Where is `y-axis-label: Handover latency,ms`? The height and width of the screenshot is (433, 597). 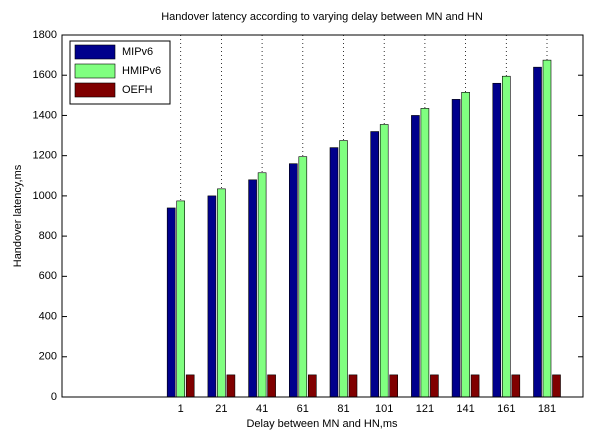
y-axis-label: Handover latency,ms is located at coordinates (18, 215).